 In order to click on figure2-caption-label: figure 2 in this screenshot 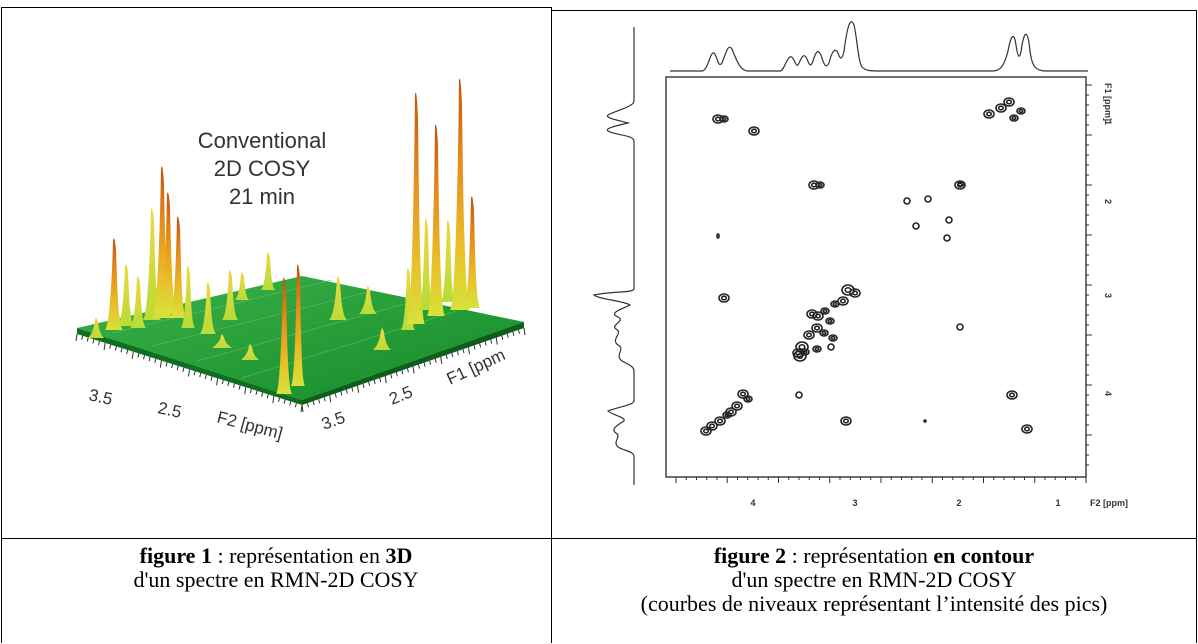, I will do `click(750, 555)`.